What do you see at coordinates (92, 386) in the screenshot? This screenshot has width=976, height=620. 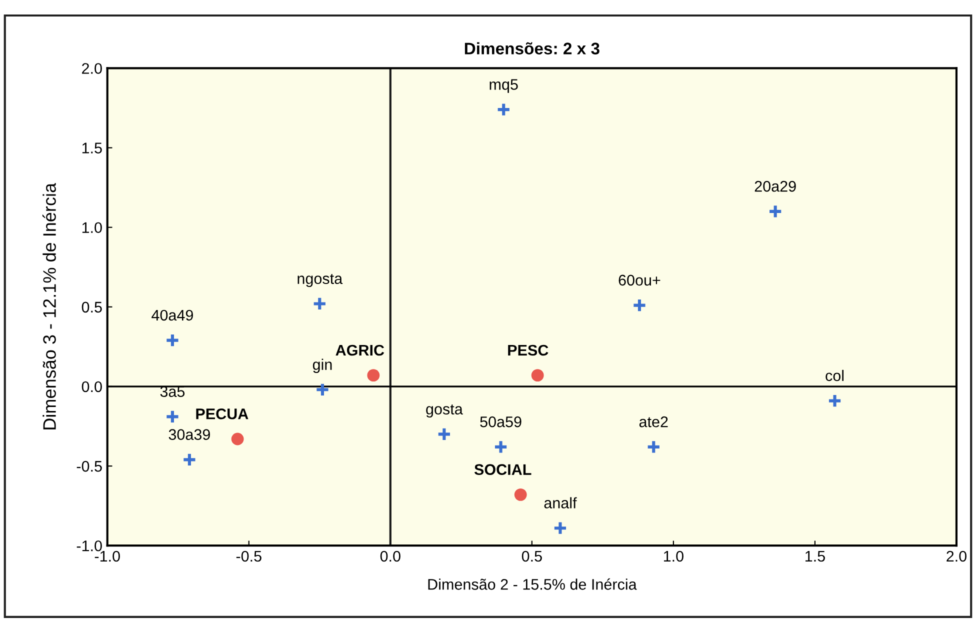 I see `y-tick-label: 0.0` at bounding box center [92, 386].